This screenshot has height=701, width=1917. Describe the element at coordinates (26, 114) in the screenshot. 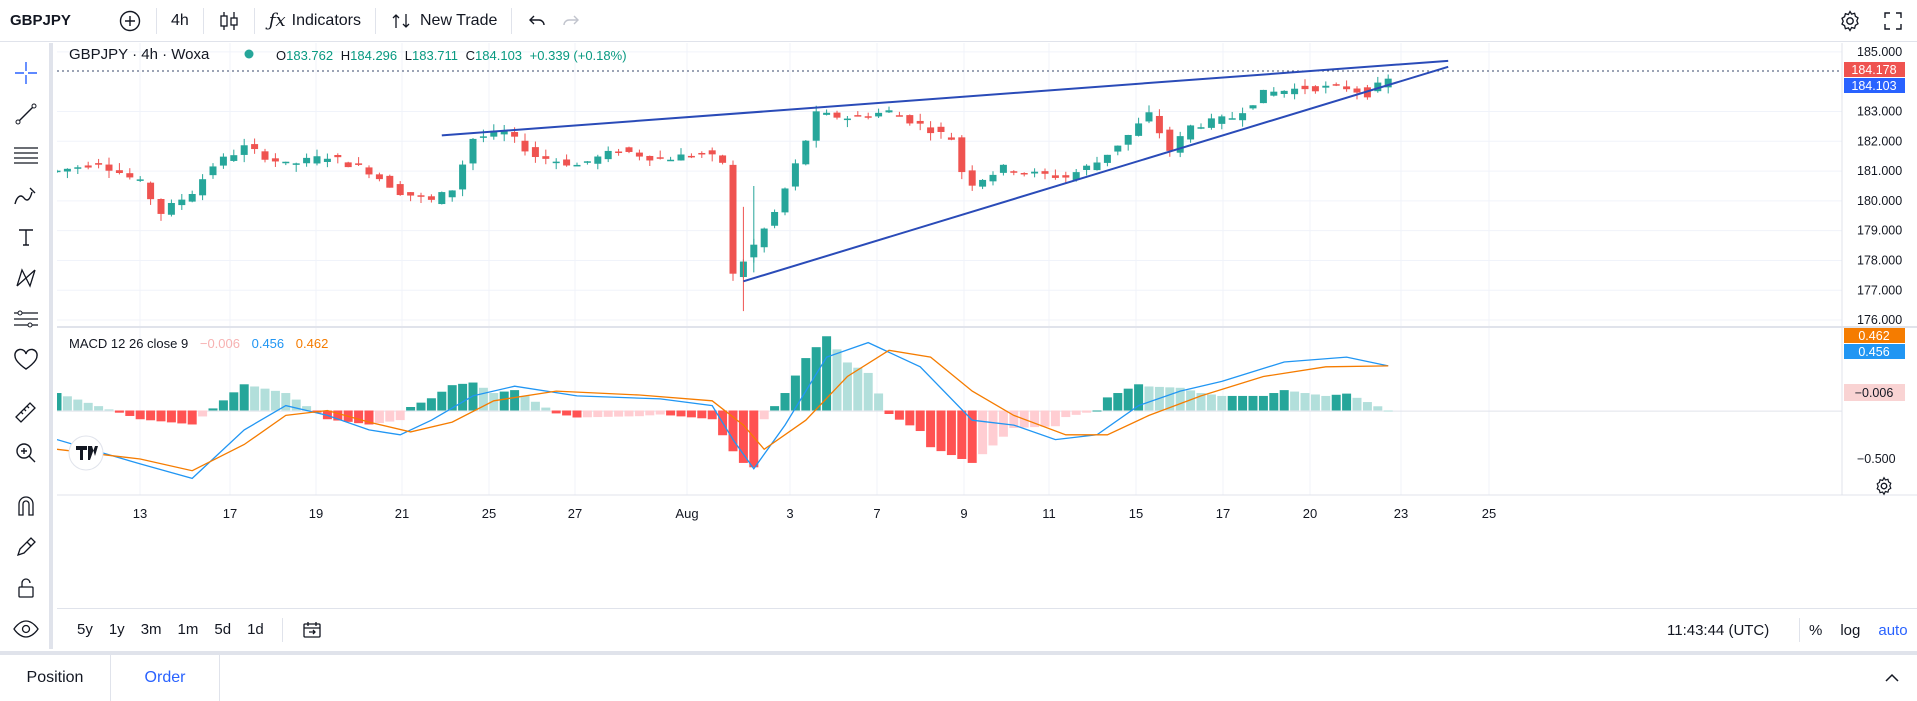

I see `trend-line-tool` at that location.